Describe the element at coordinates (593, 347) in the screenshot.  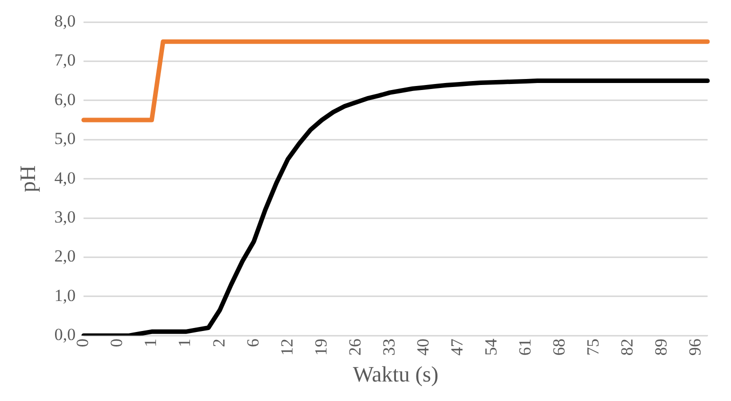
I see `x-tick-label: 75` at that location.